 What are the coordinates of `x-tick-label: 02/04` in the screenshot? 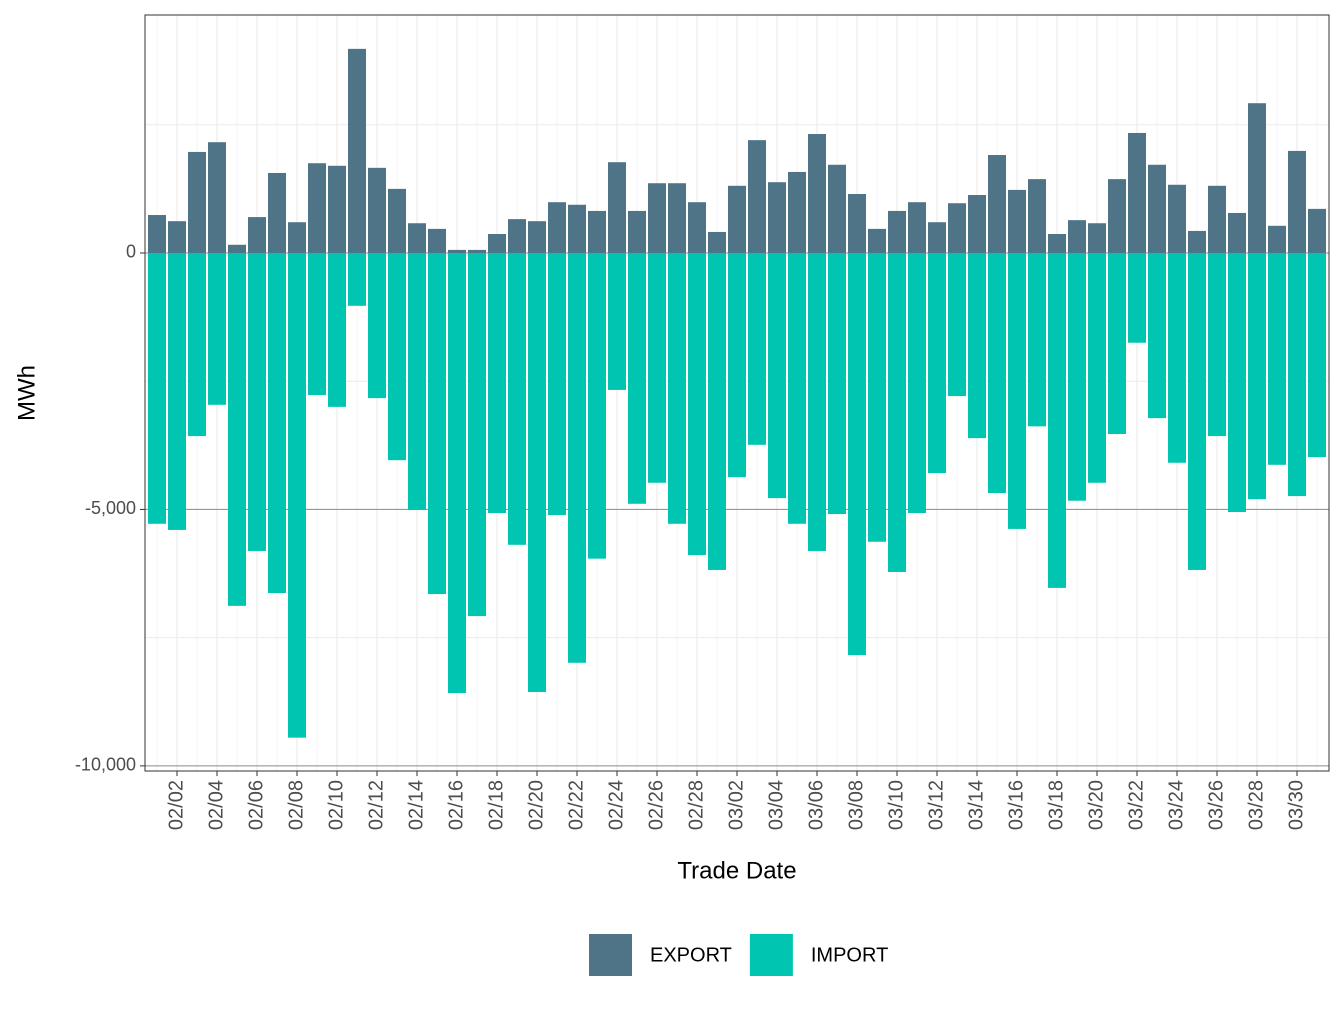 It's located at (216, 805).